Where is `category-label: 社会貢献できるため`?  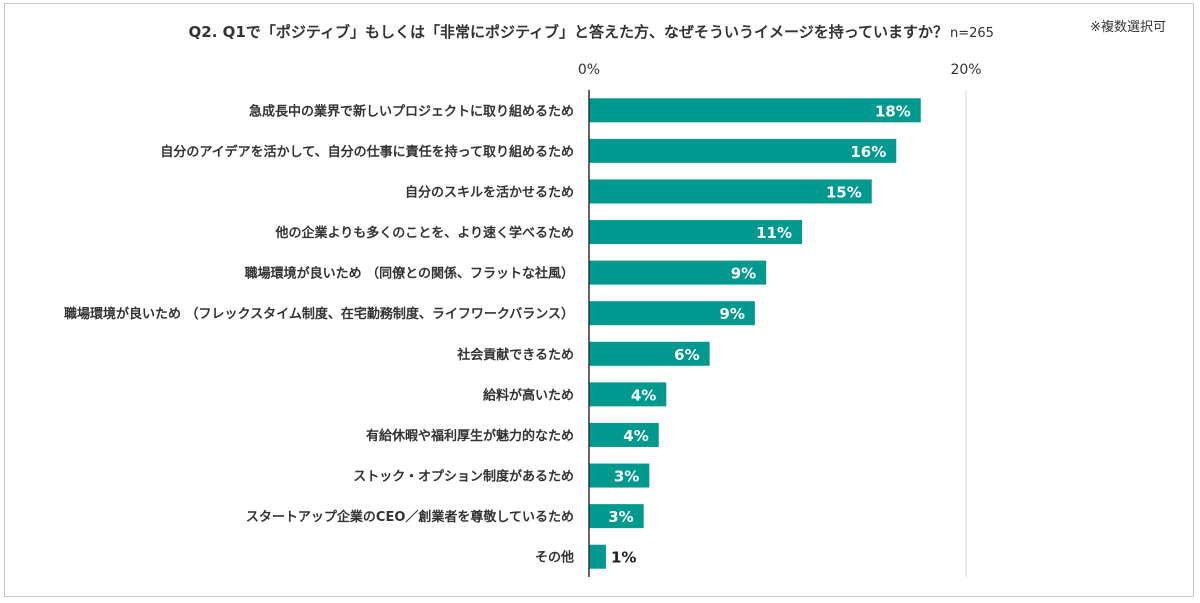 category-label: 社会貢献できるため is located at coordinates (515, 355).